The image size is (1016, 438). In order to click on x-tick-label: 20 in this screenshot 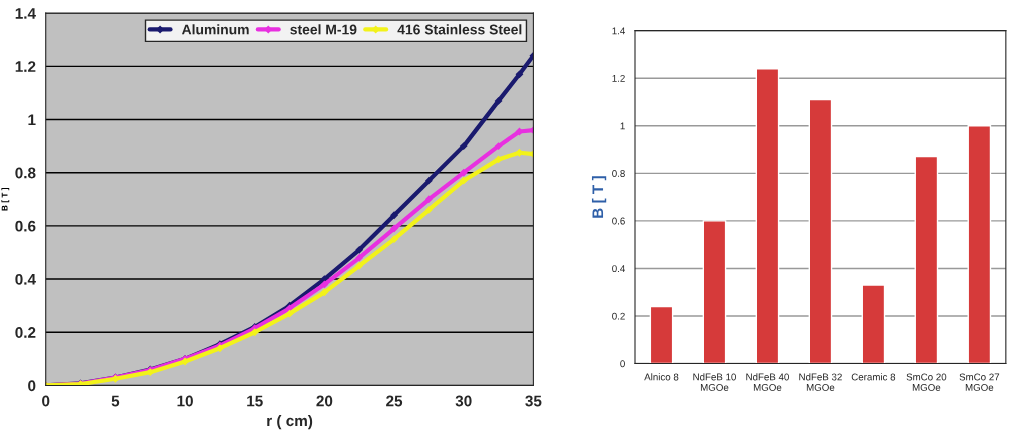, I will do `click(324, 401)`.